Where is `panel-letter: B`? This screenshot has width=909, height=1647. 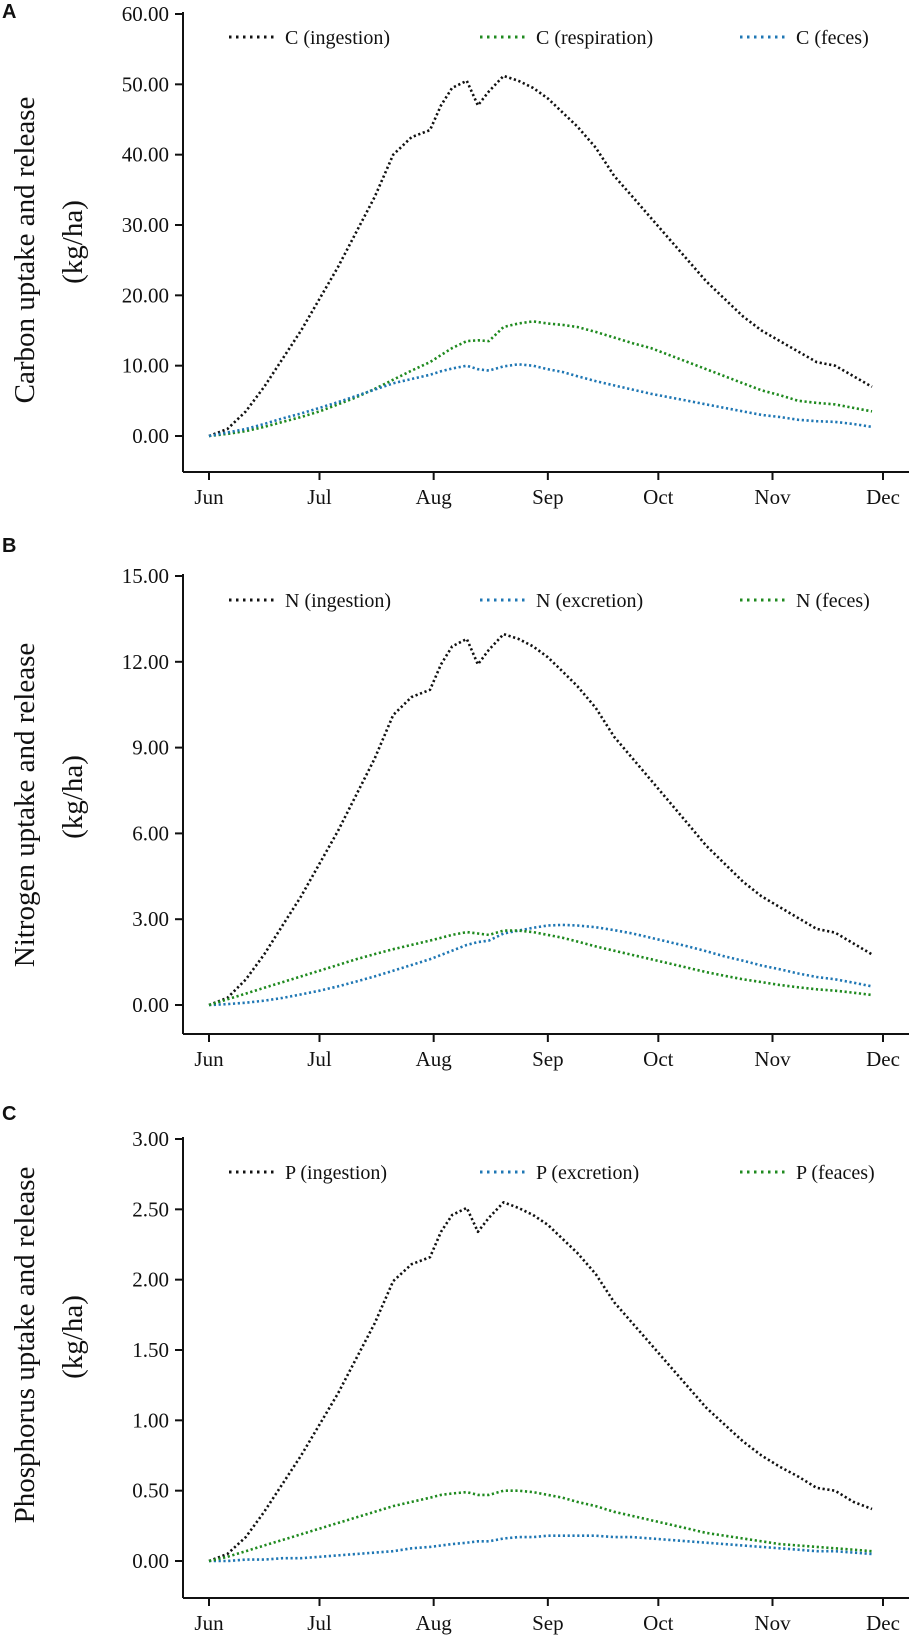
panel-letter: B is located at coordinates (9, 546).